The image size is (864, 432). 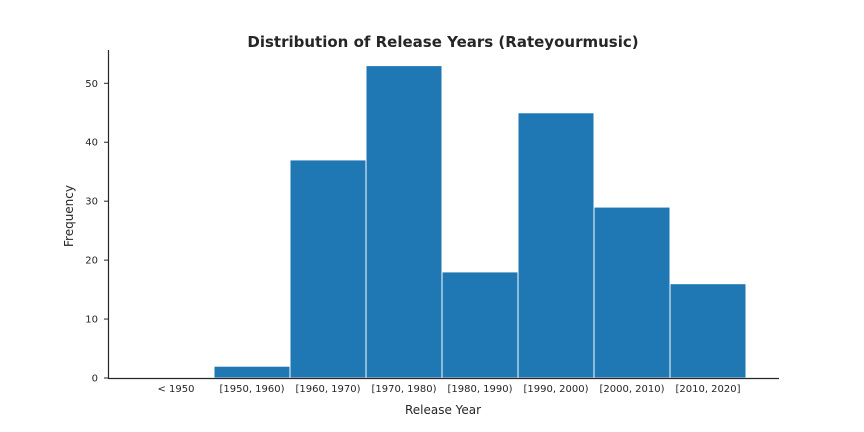 I want to click on x-tick-label: [1980, 1990), so click(x=479, y=389).